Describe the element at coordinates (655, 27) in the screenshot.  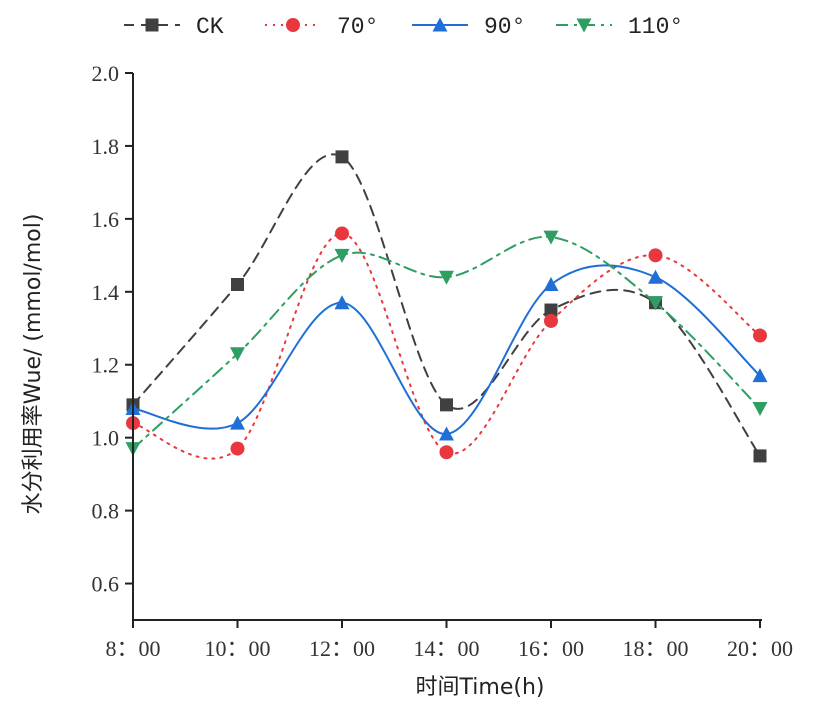
I see `legend-label: 110°` at that location.